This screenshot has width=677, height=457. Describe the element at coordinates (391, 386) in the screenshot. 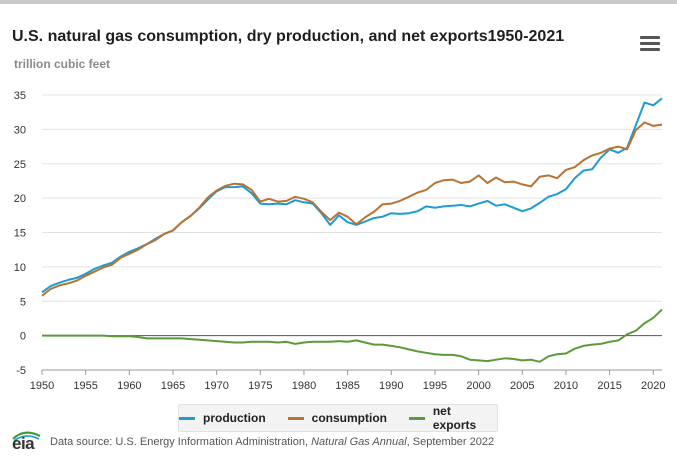

I see `x-tick-label: 1990` at that location.